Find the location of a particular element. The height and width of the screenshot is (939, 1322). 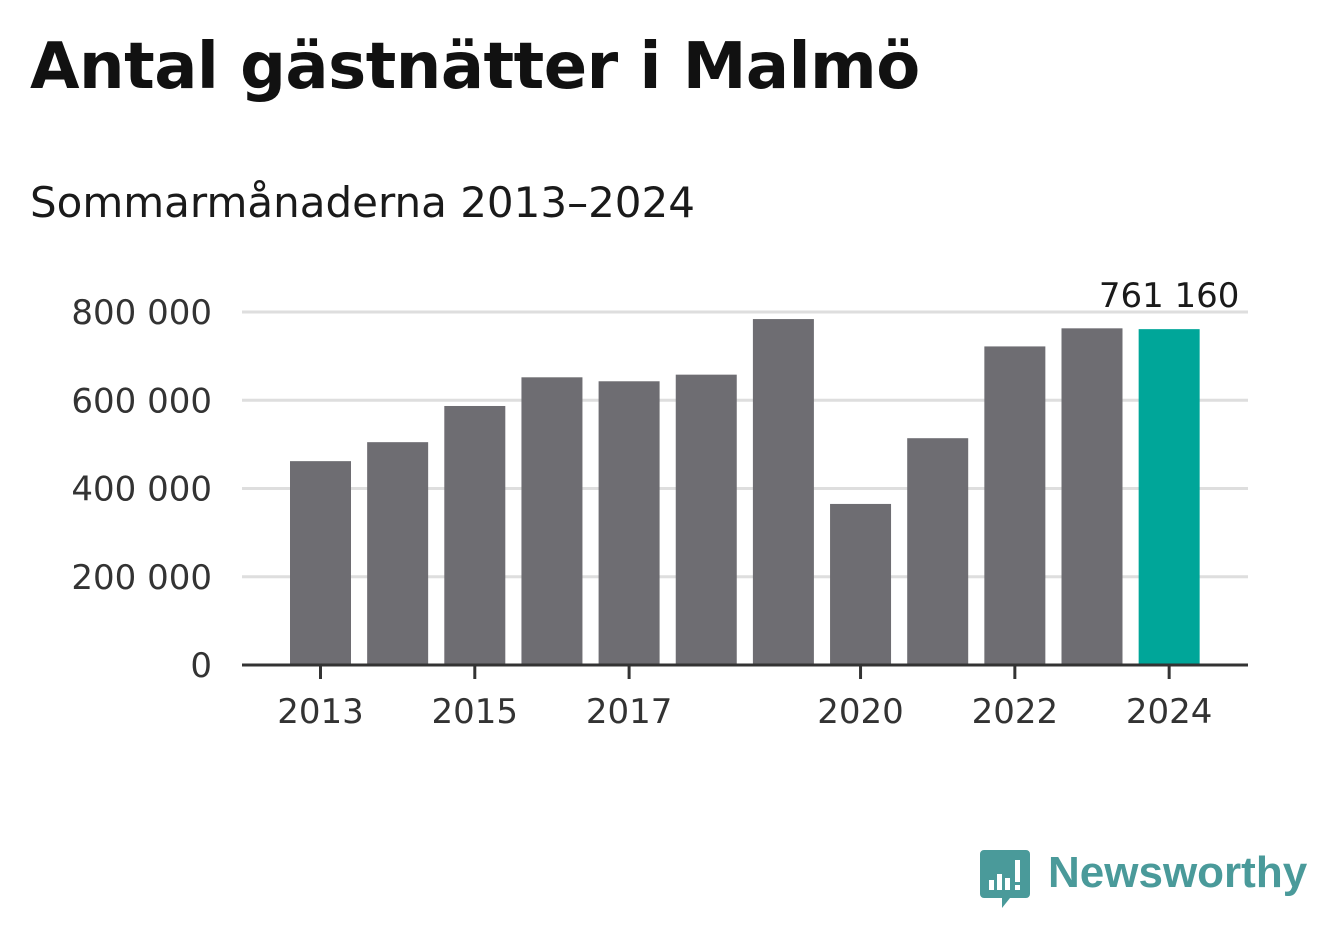

y-tick-label: 400 000 is located at coordinates (141, 490).